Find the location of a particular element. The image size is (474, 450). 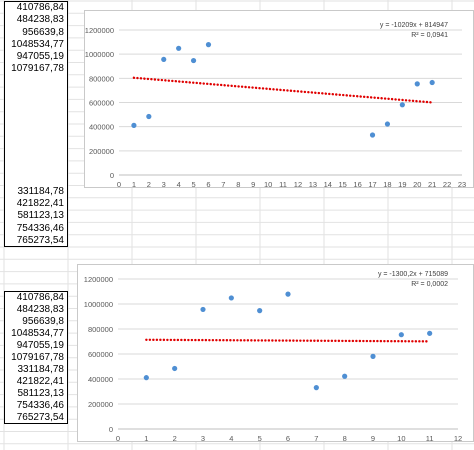

x-tick-label: 4 is located at coordinates (179, 183).